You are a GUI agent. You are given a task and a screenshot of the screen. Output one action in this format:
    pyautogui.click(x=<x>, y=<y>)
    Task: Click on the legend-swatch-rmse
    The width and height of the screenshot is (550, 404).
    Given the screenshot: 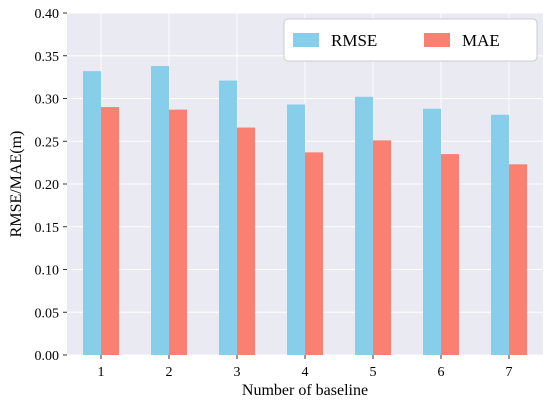 What is the action you would take?
    pyautogui.click(x=306, y=40)
    